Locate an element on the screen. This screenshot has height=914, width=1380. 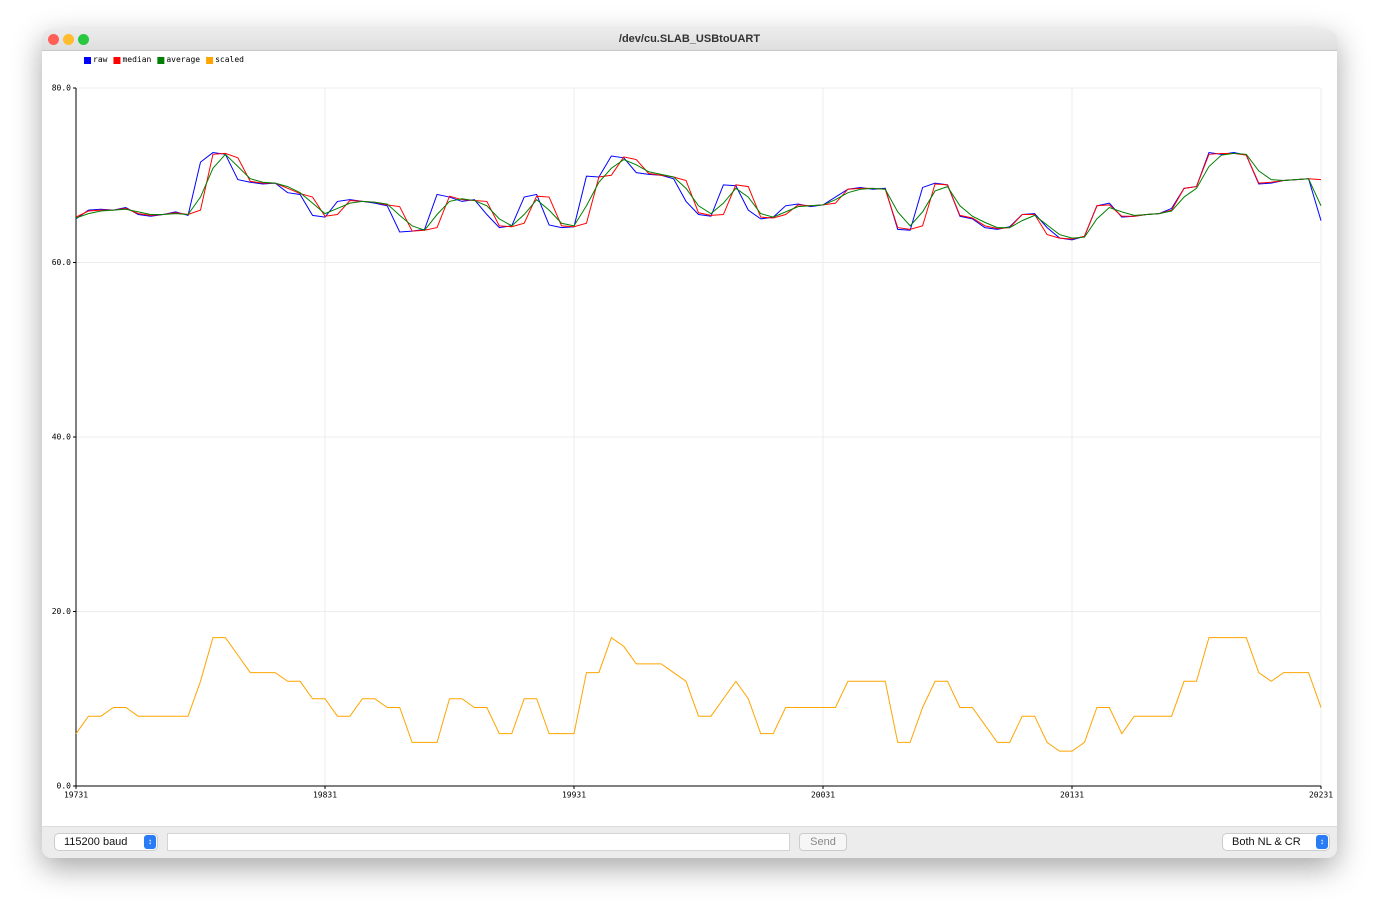
y-tick-label: 0.0 is located at coordinates (64, 786).